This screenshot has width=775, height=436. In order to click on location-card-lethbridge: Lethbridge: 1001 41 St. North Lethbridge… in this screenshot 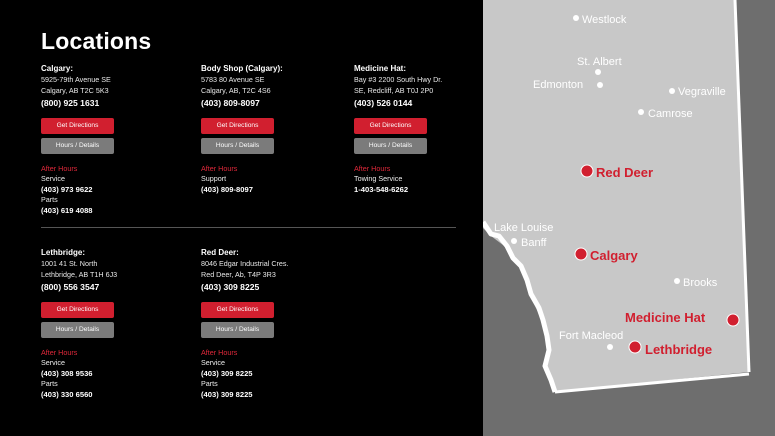, I will do `click(116, 324)`.